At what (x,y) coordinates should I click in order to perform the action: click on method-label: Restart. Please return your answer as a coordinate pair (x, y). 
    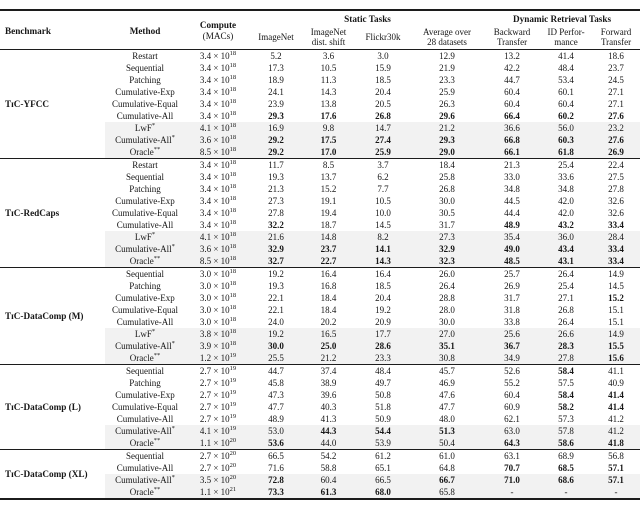
    Looking at the image, I should click on (145, 55).